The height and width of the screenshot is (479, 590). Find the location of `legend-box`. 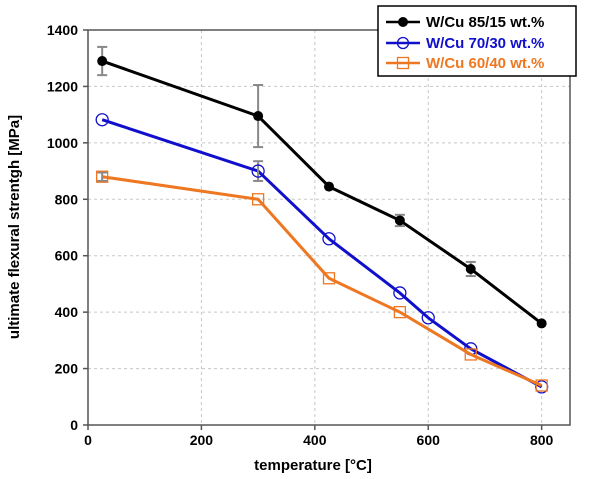

legend-box is located at coordinates (477, 41).